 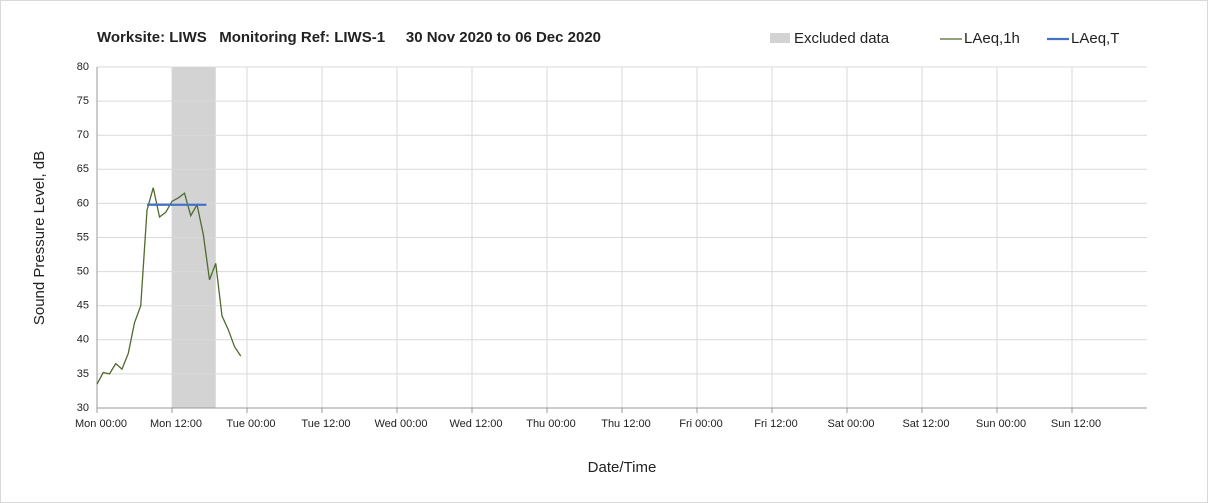 I want to click on x-axis-title: Date/Time, so click(x=622, y=467).